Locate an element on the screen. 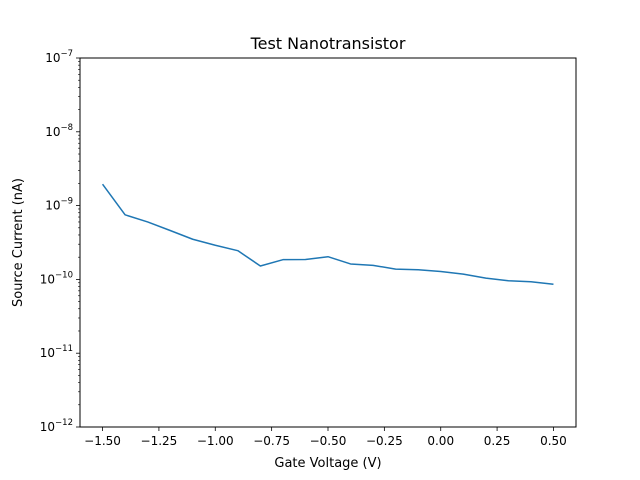 This screenshot has width=640, height=480. chart-title: Test Nanotransistor is located at coordinates (328, 43).